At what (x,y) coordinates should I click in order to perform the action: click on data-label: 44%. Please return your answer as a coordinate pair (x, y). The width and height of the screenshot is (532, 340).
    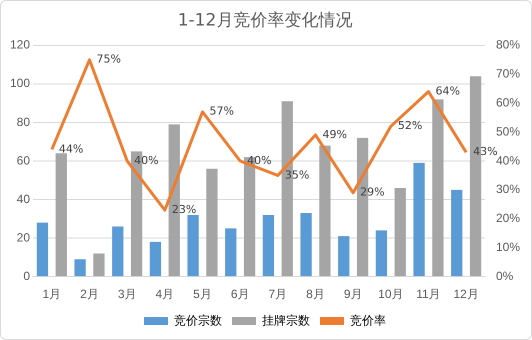
    Looking at the image, I should click on (71, 149).